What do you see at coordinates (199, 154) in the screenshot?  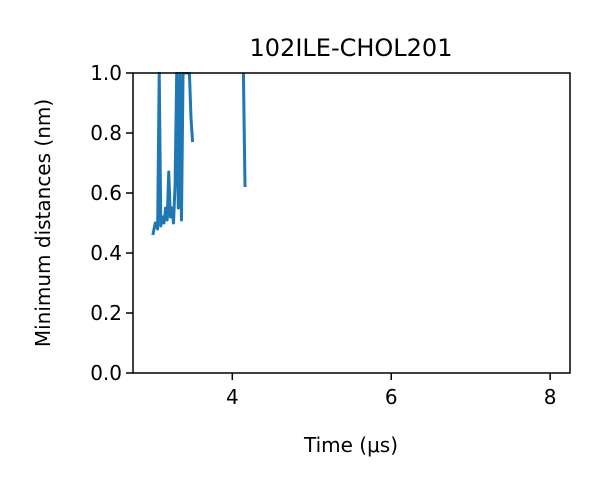 I see `plot-area` at bounding box center [199, 154].